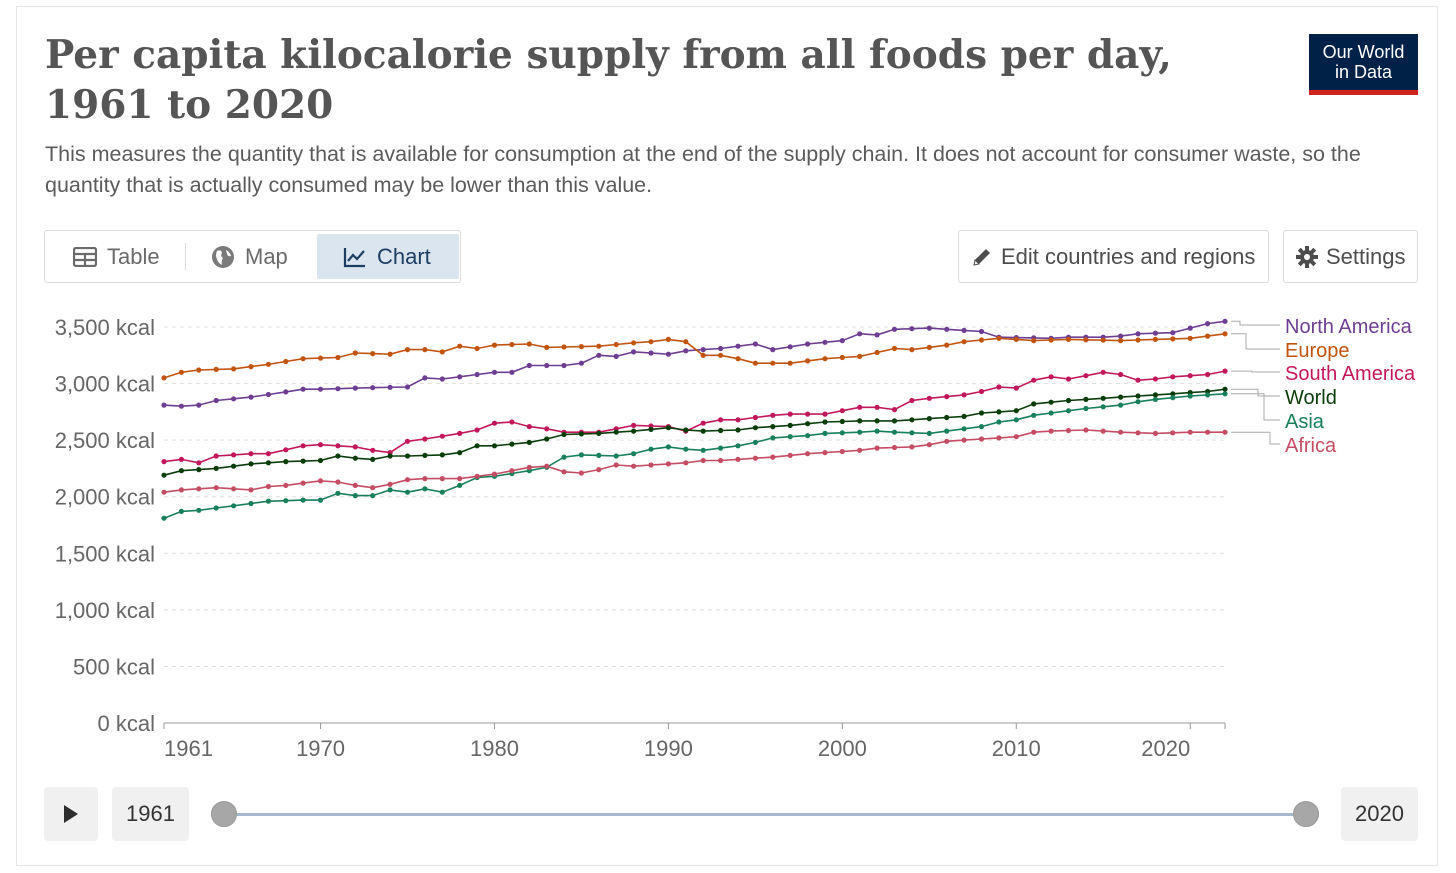 This screenshot has width=1456, height=873. What do you see at coordinates (185, 256) in the screenshot?
I see `tab-divider` at bounding box center [185, 256].